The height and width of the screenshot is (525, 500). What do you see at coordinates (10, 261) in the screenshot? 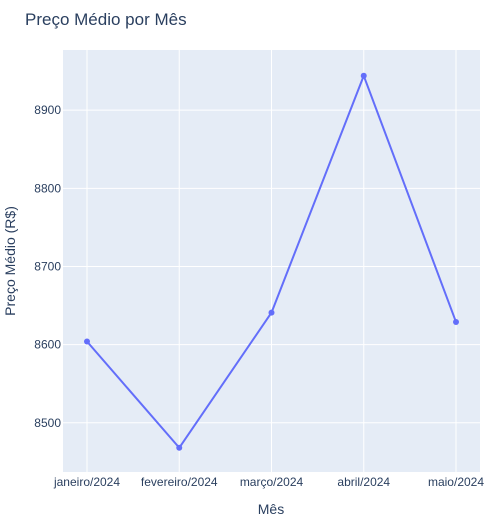
I see `y-axis-title: Preço Médio (R$)` at bounding box center [10, 261].